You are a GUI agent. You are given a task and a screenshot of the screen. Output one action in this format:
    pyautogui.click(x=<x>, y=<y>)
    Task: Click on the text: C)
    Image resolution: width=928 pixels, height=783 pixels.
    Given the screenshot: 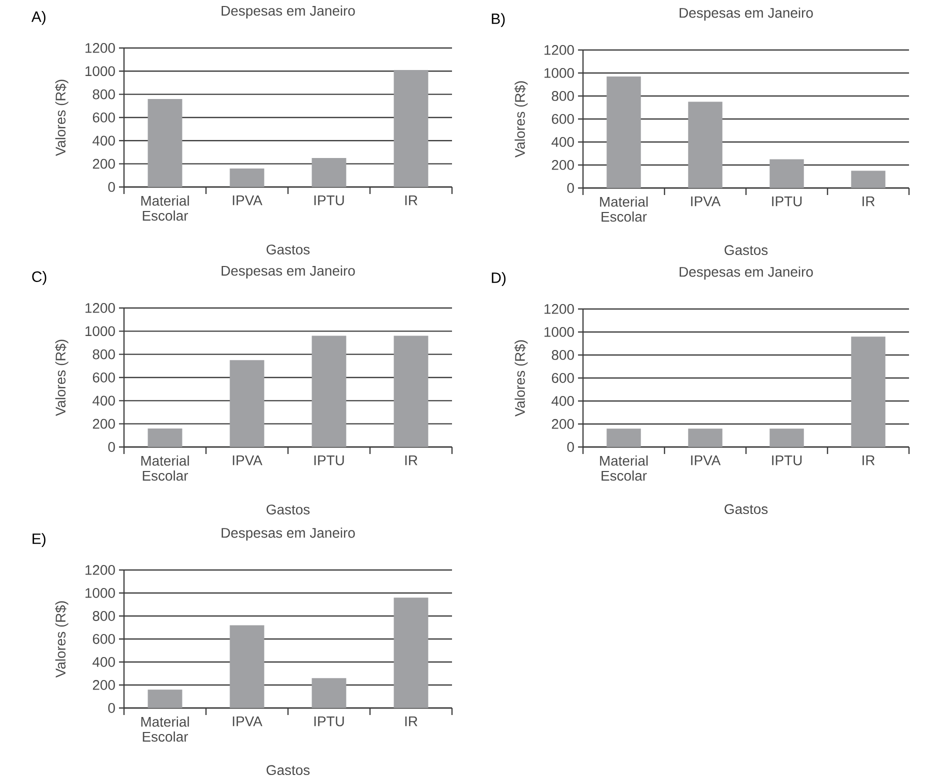 What is the action you would take?
    pyautogui.click(x=39, y=278)
    